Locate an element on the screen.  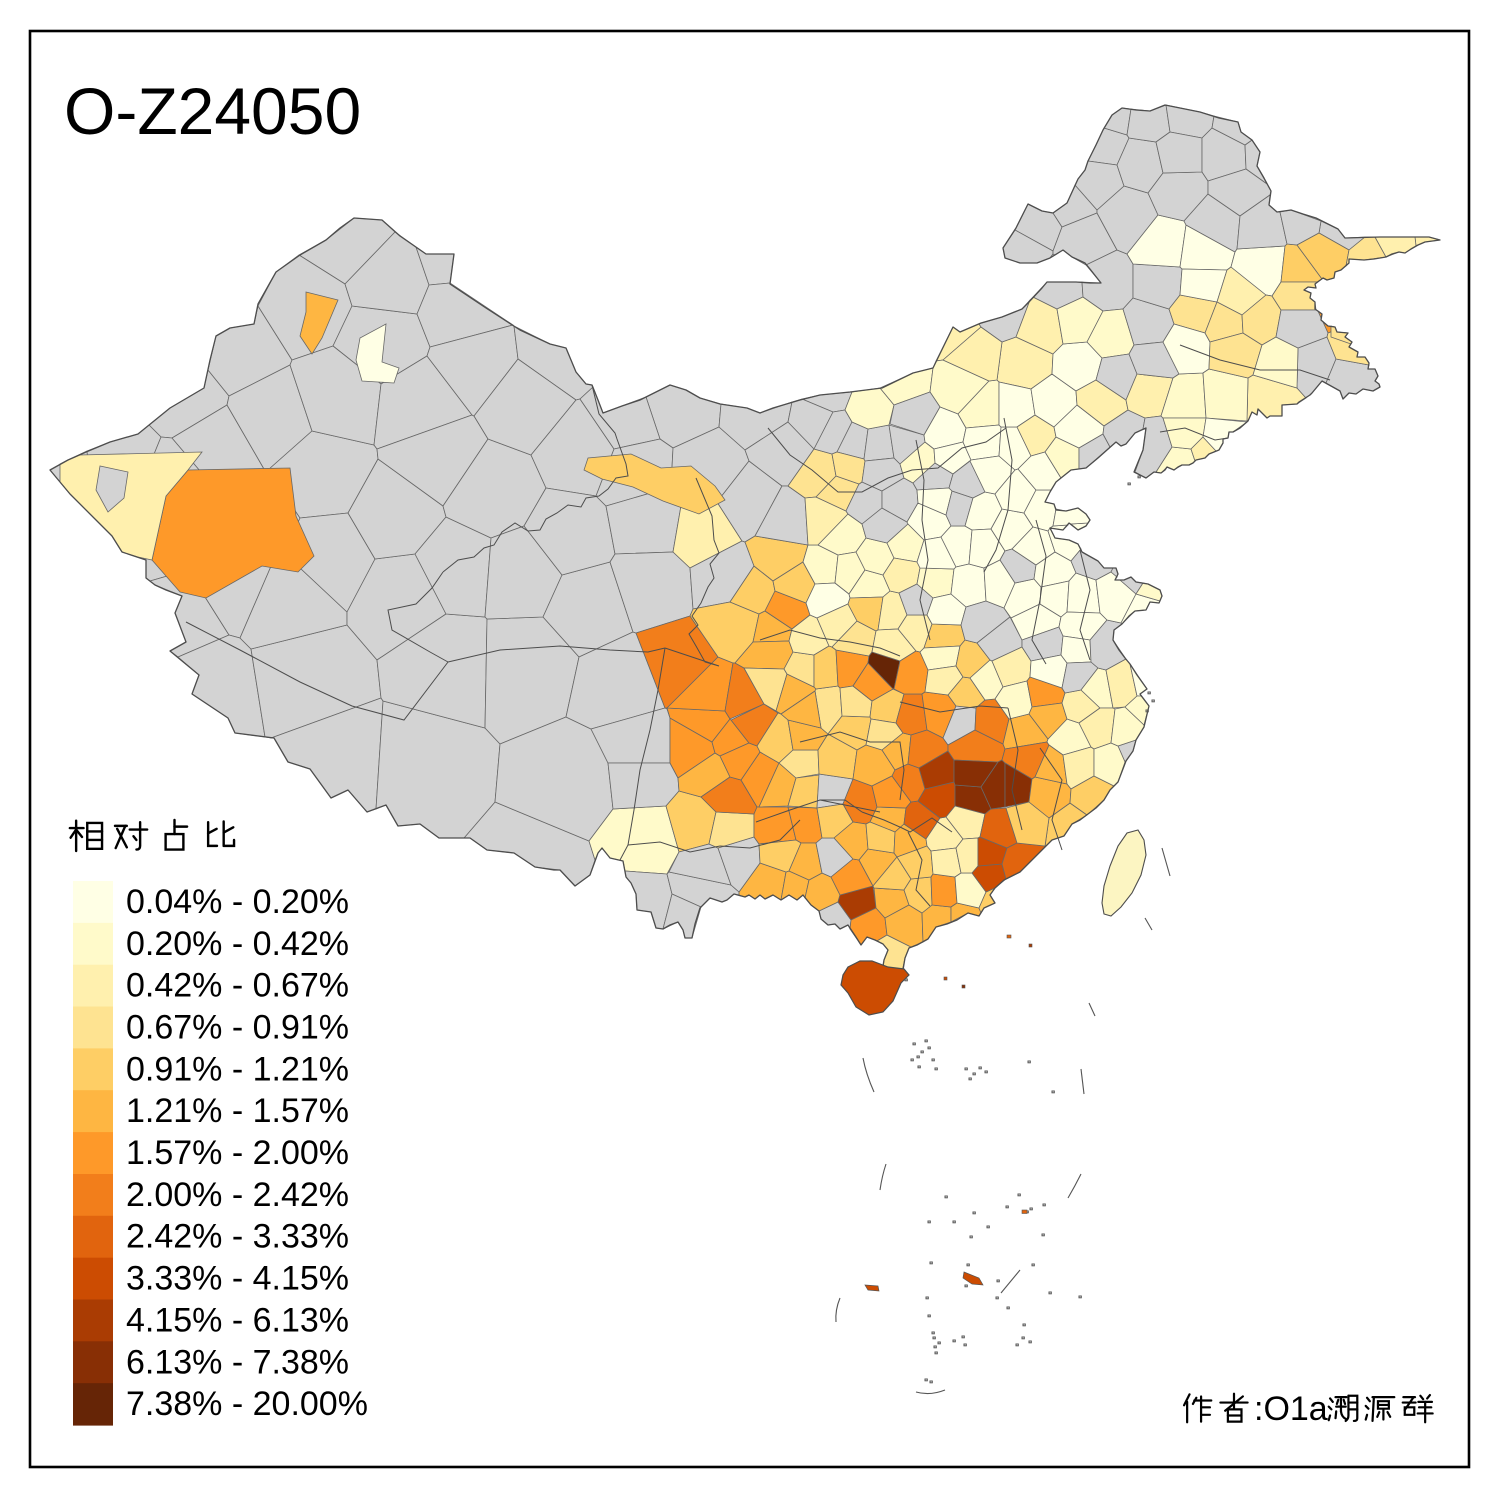
svg-text: 2.00% - 2.42% is located at coordinates (237, 1195).